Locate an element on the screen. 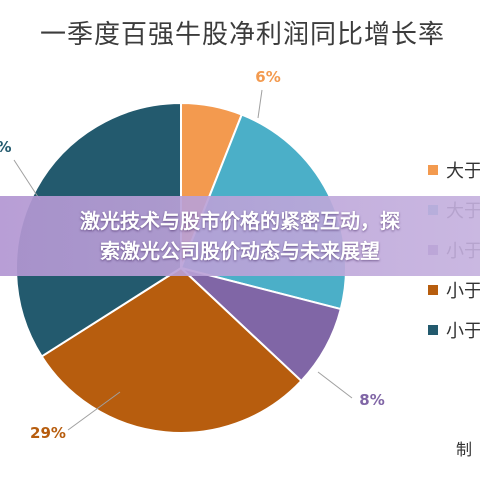 This screenshot has width=480, height=480. data-label: 8% is located at coordinates (371, 400).